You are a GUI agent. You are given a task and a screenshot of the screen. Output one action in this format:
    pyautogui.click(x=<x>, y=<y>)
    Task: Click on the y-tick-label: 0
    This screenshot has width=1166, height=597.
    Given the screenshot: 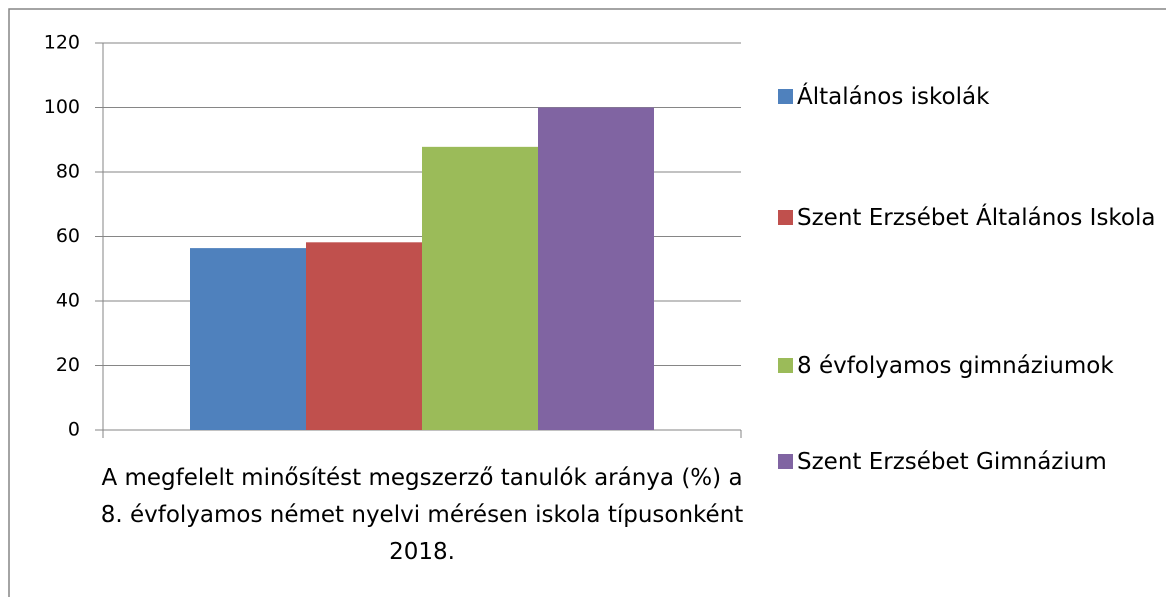 What is the action you would take?
    pyautogui.click(x=74, y=430)
    